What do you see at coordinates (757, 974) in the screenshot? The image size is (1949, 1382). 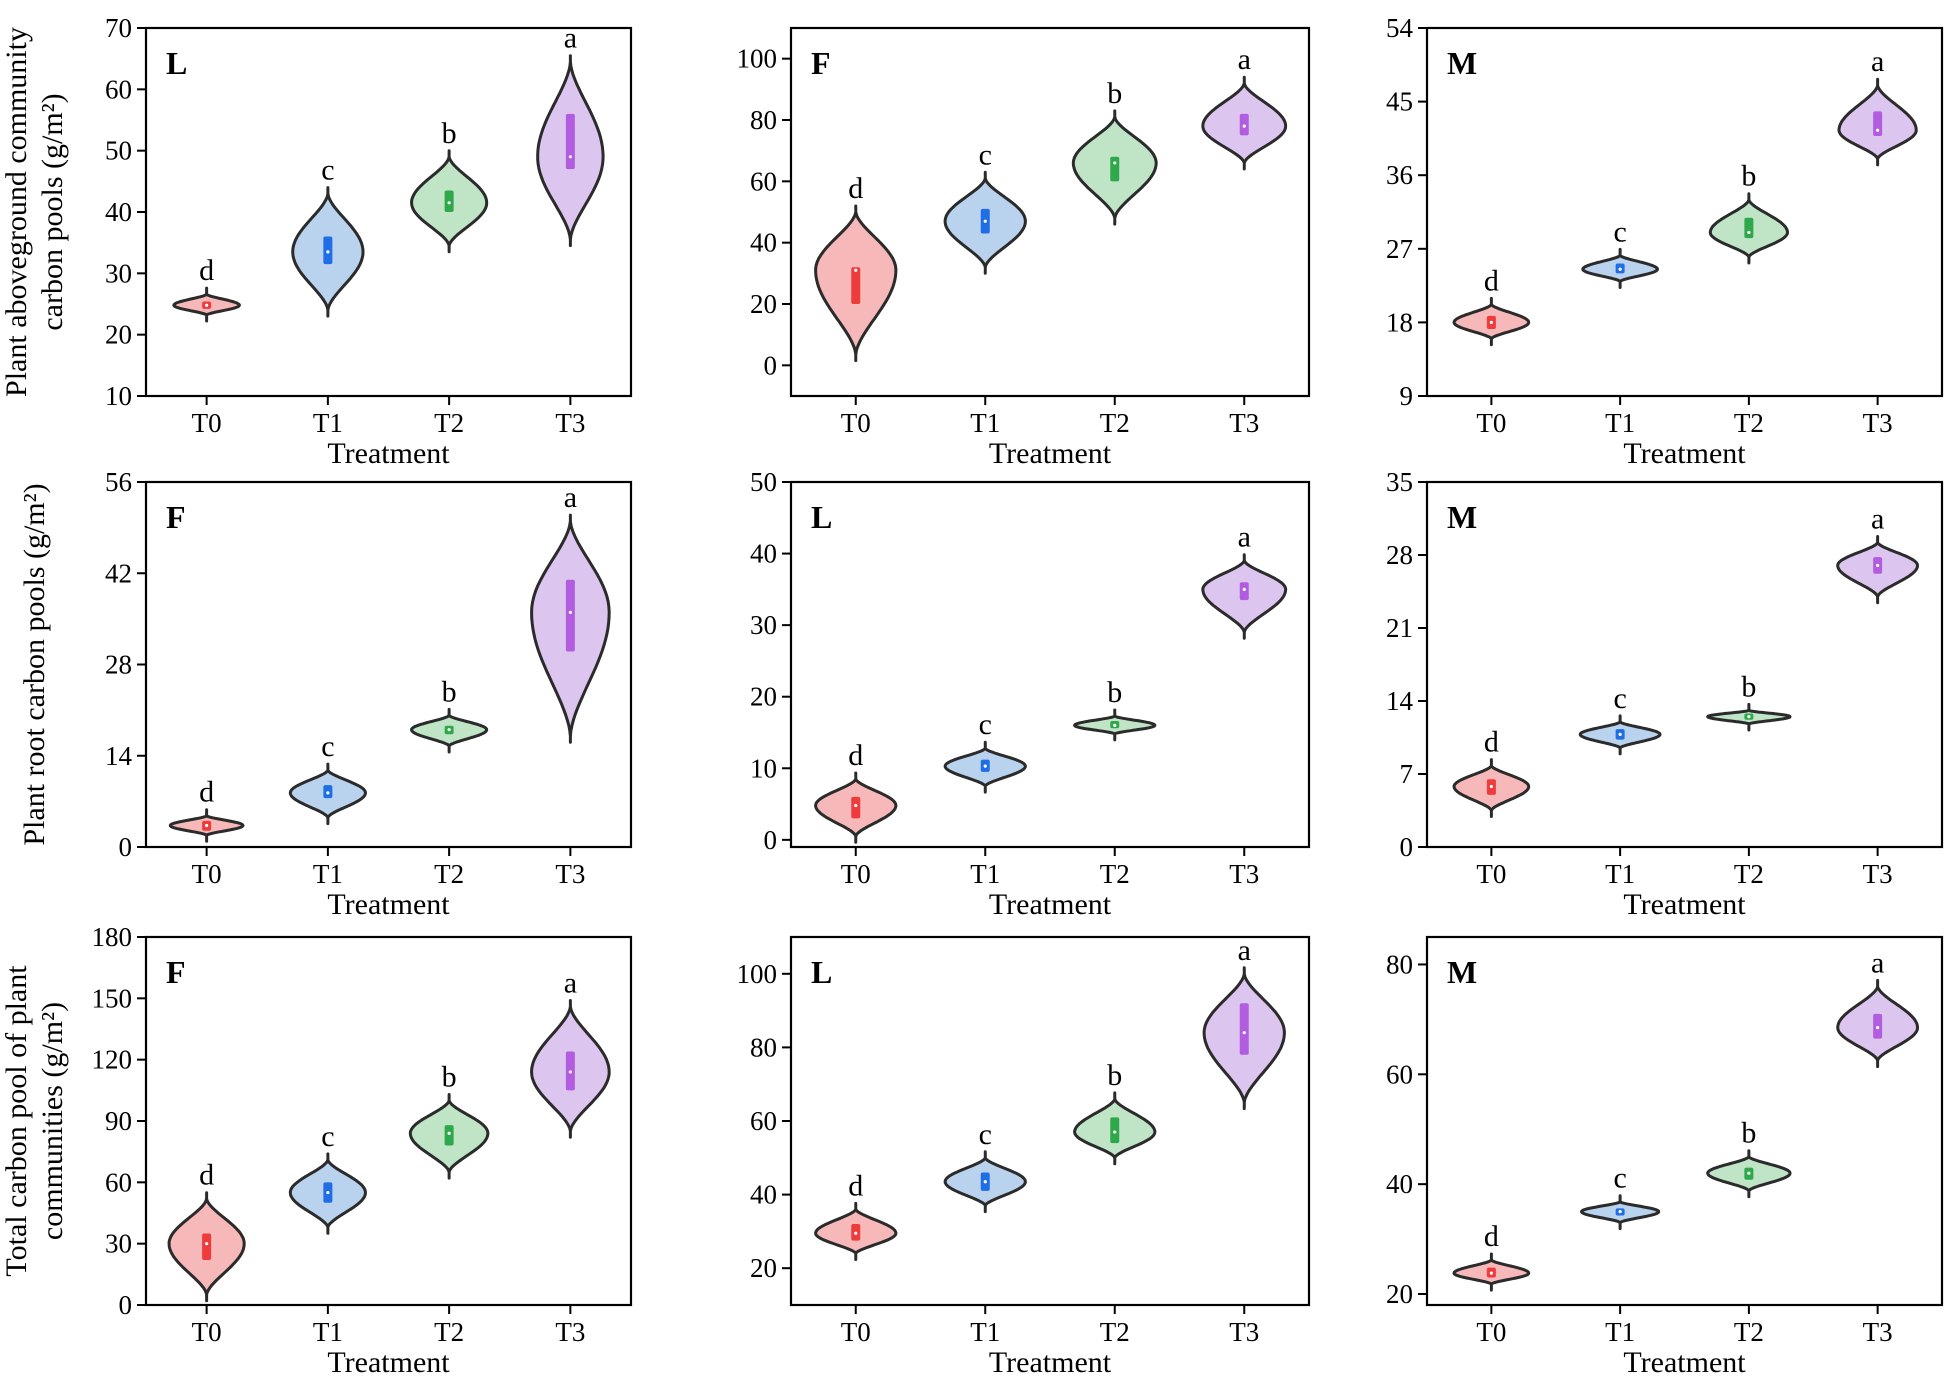 I see `y-tick-label: 100` at bounding box center [757, 974].